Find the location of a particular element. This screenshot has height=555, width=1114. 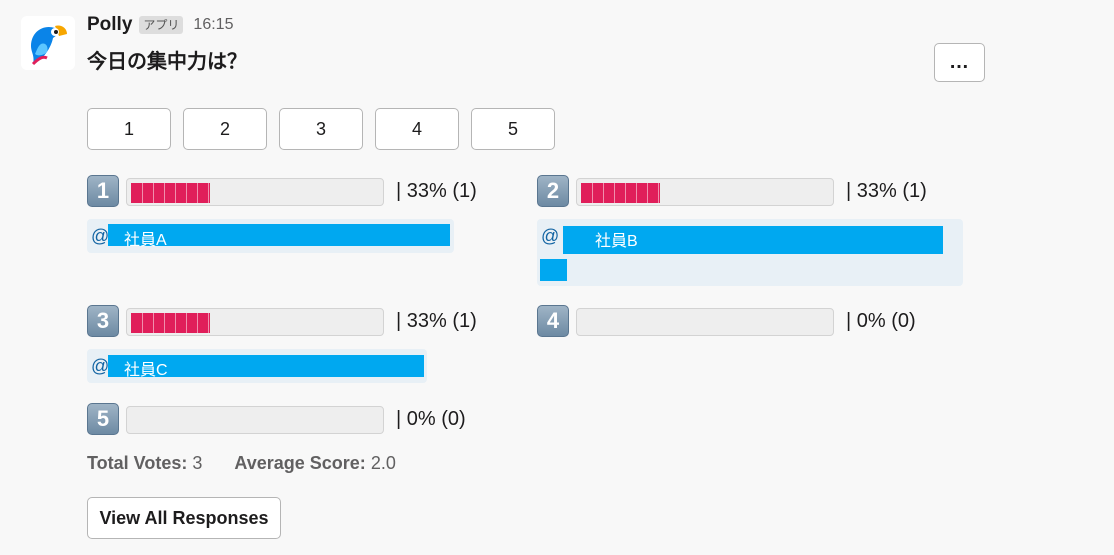

option-3-bar-fill is located at coordinates (170, 323).